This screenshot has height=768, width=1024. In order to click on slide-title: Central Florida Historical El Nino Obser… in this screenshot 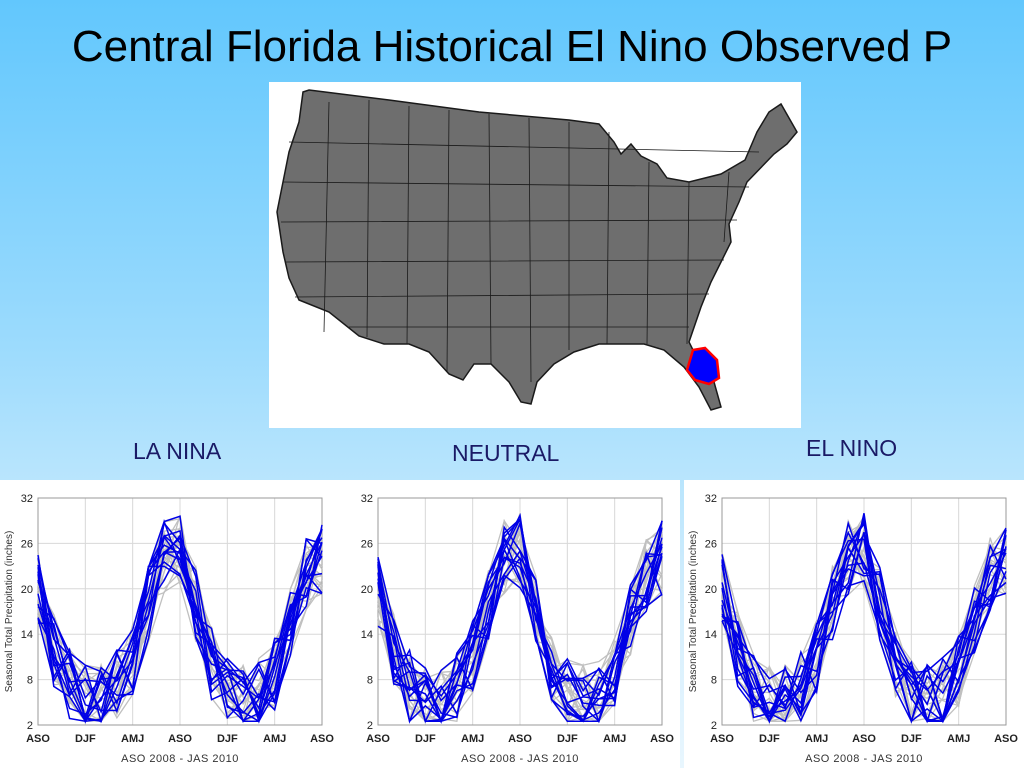, I will do `click(512, 46)`.